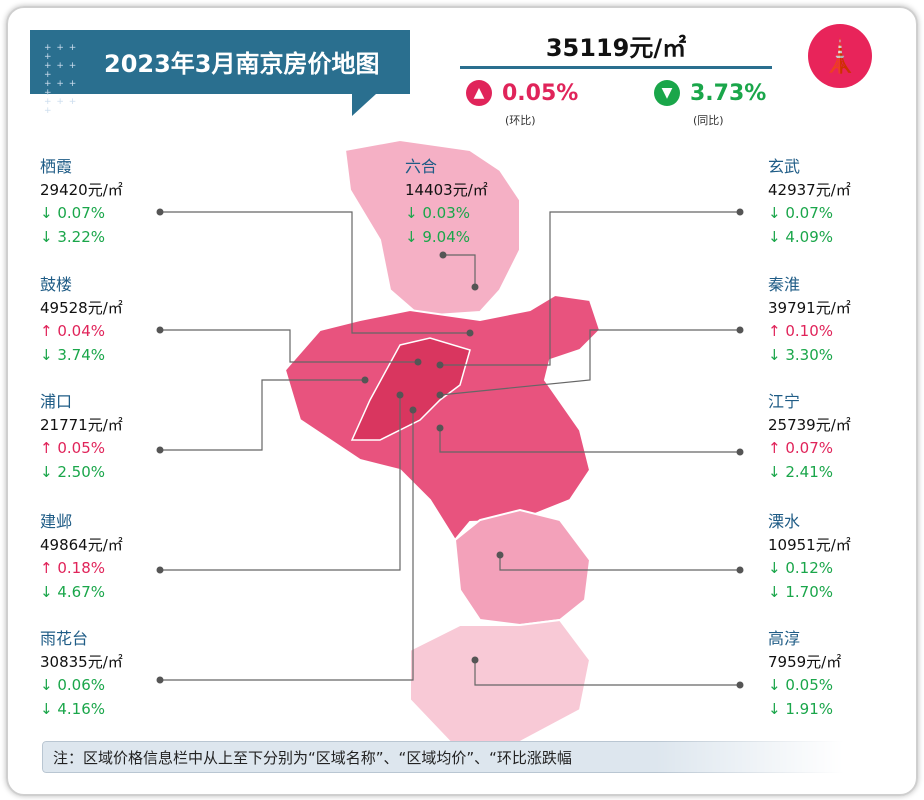 The height and width of the screenshot is (800, 924). I want to click on district-info: 高淳 7959元/㎡ ↓ 0.05% ↓ 1.91%, so click(804, 674).